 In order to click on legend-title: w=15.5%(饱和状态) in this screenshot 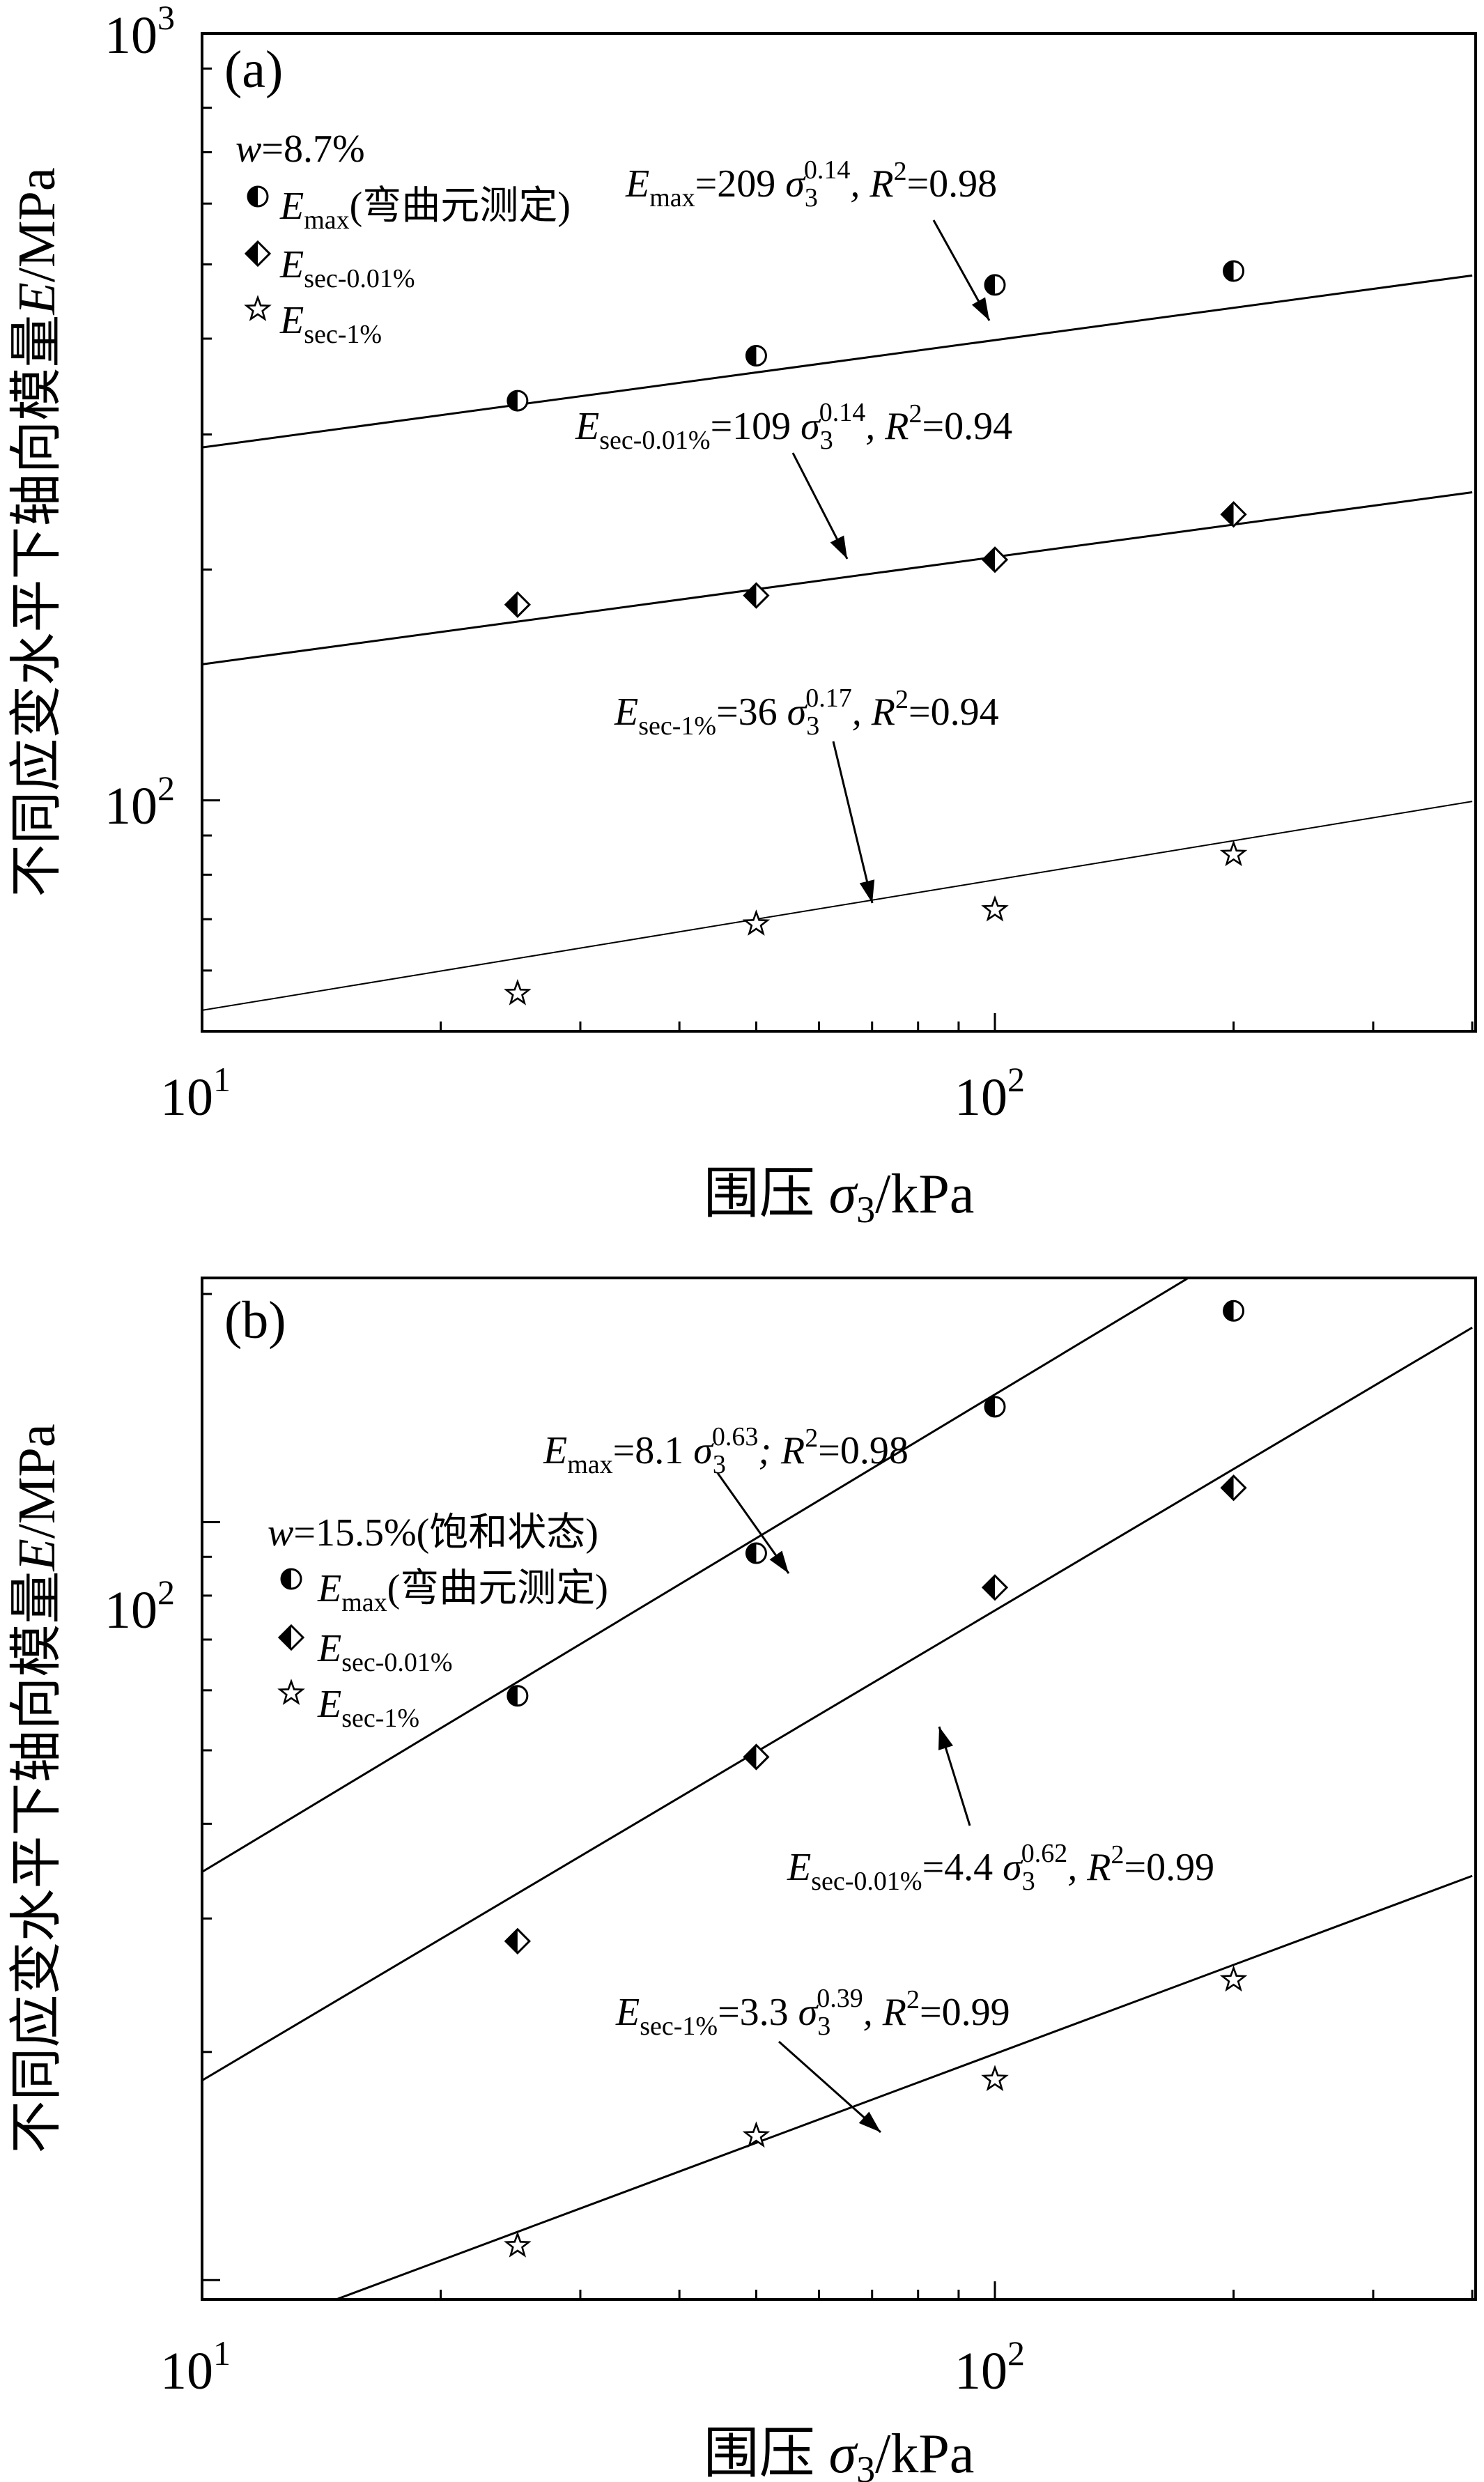, I will do `click(433, 1533)`.